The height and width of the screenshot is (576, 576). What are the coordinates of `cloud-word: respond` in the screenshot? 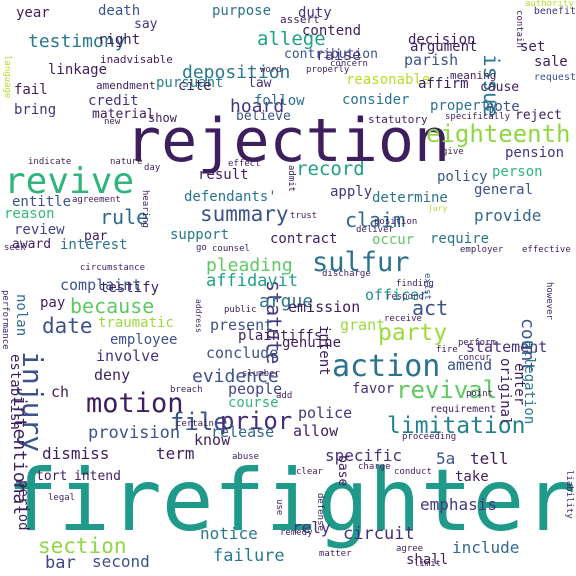 It's located at (405, 297).